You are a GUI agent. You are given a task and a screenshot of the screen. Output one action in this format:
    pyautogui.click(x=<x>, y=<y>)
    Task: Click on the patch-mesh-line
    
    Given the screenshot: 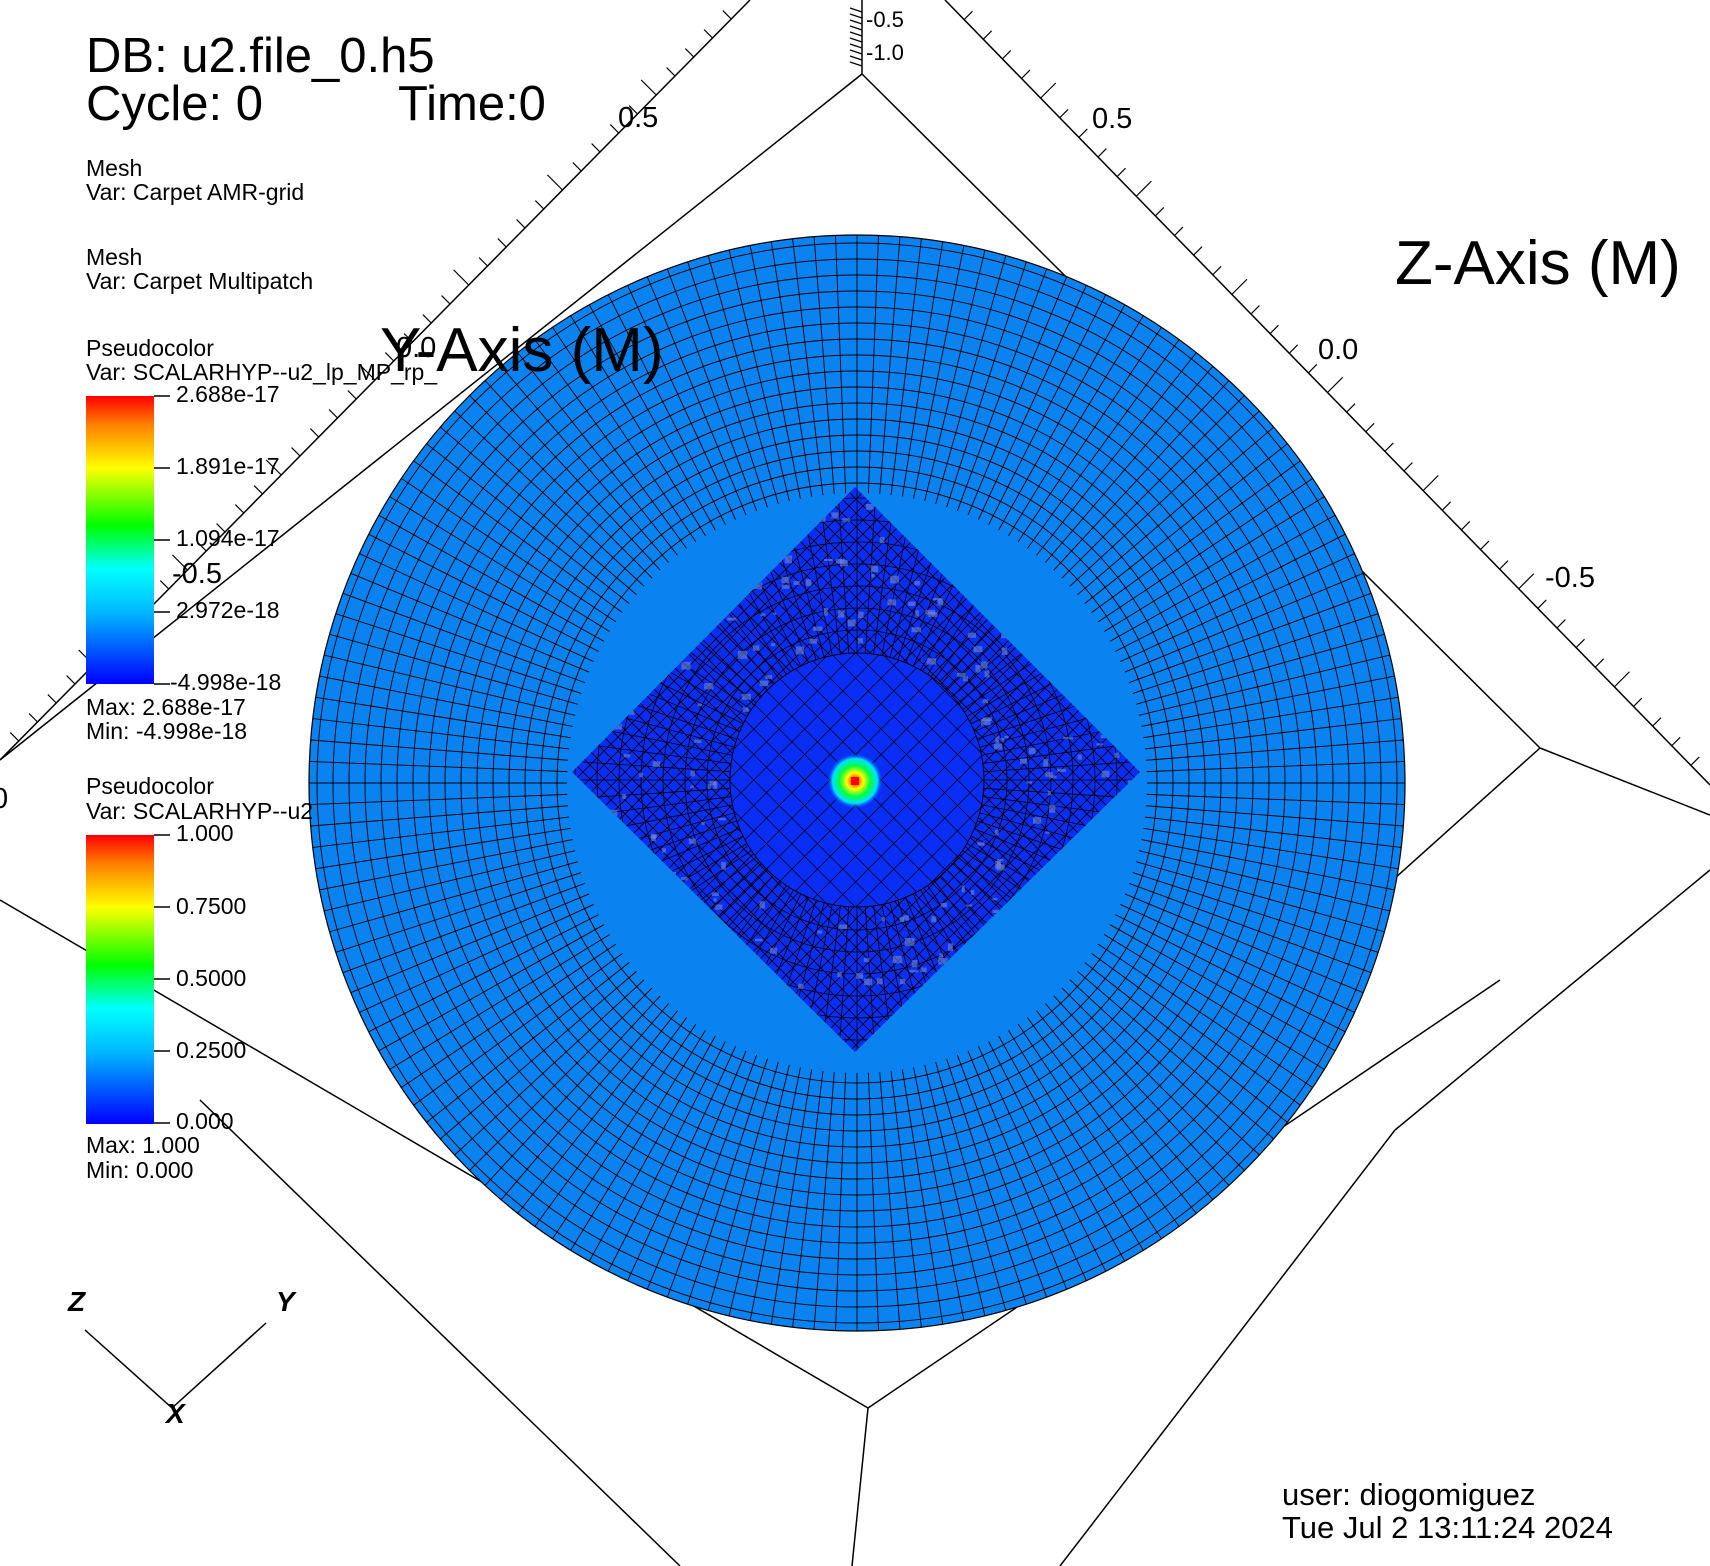 What is the action you would take?
    pyautogui.click(x=934, y=769)
    